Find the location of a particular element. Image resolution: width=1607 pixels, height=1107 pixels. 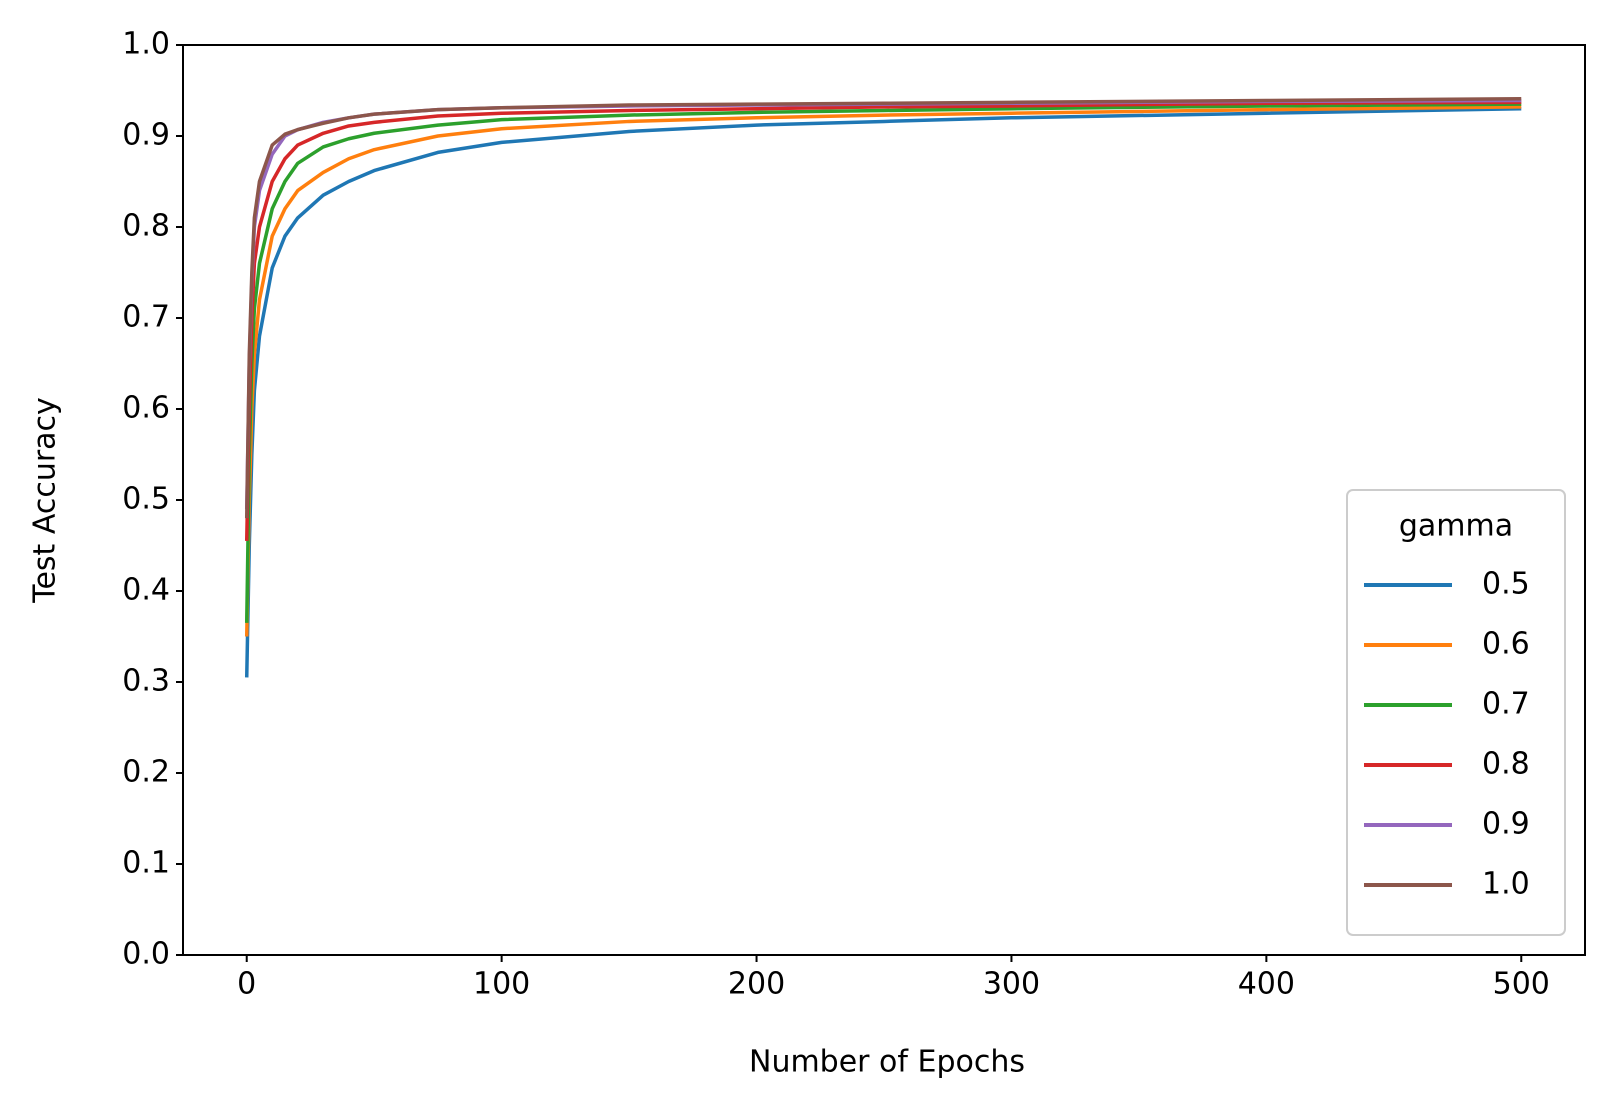

x-tick-label: 400 is located at coordinates (1266, 984).